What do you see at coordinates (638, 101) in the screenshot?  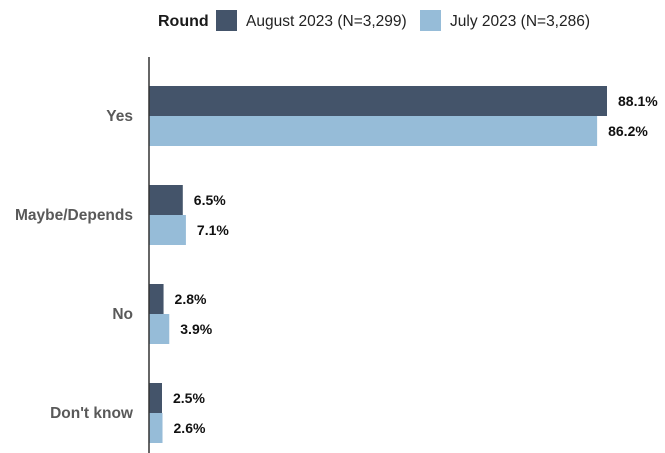 I see `value-label-august-yes: 88.1%` at bounding box center [638, 101].